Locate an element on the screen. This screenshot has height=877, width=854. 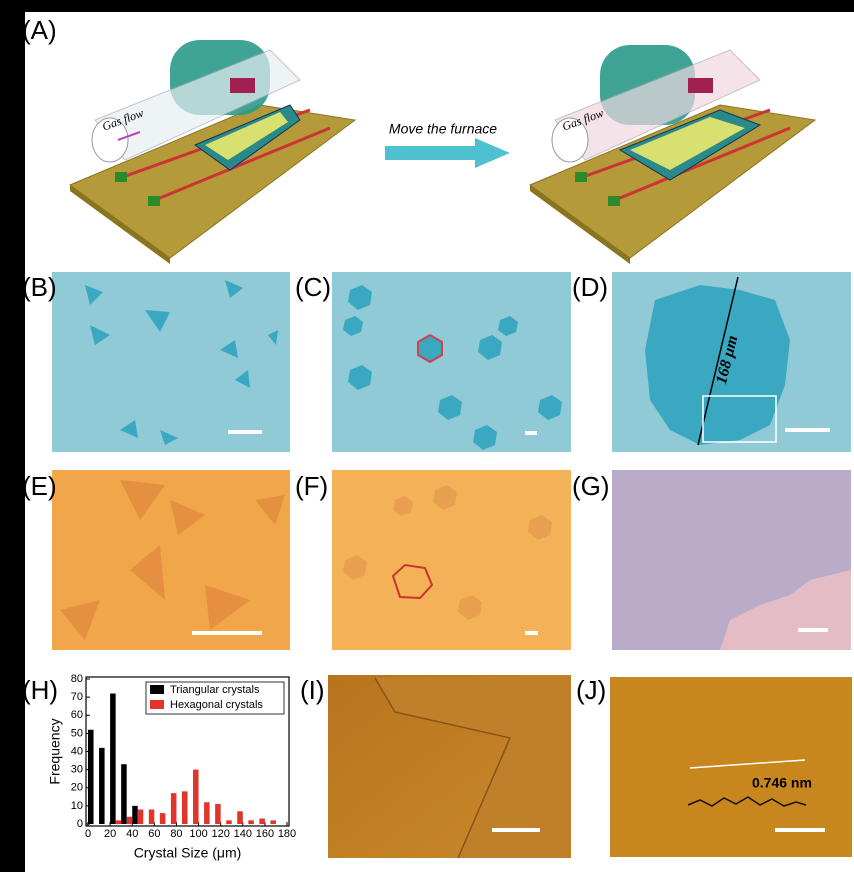
image-b is located at coordinates (171, 362).